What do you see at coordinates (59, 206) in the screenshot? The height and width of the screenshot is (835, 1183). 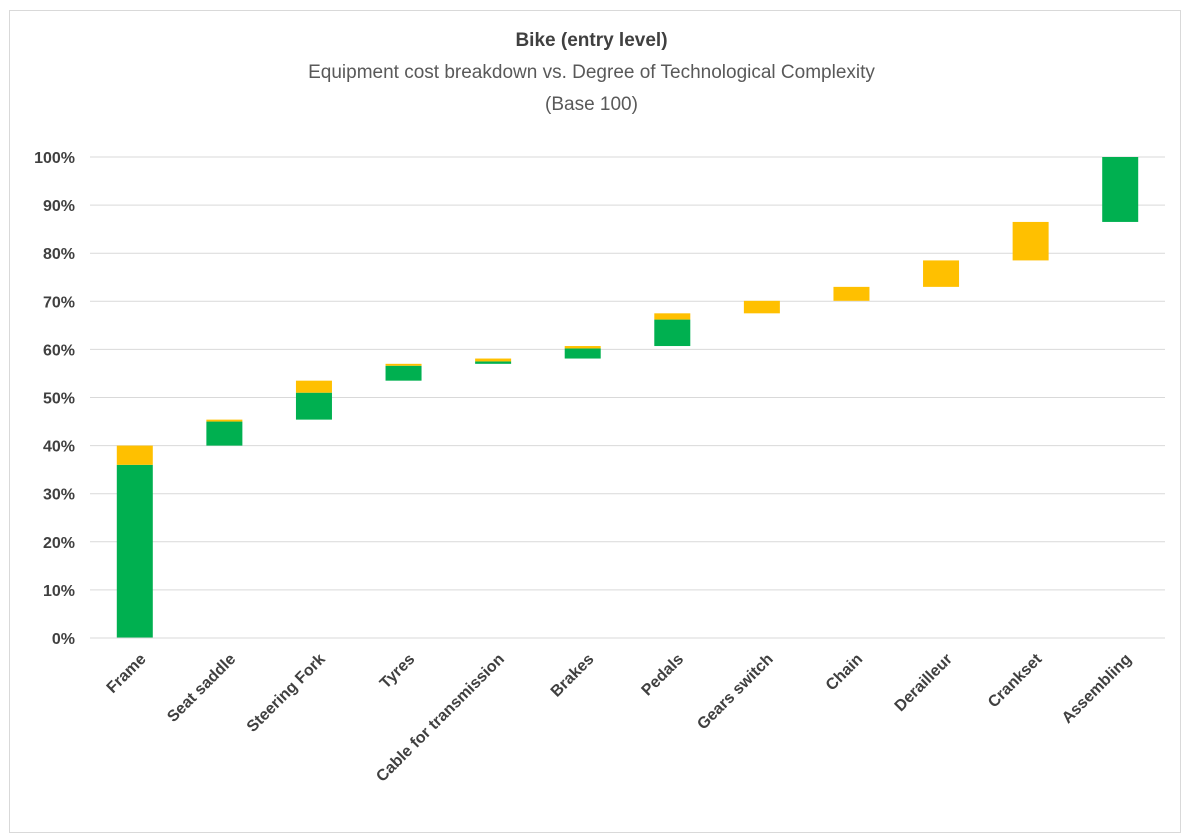 I see `y-tick-label: 90%` at bounding box center [59, 206].